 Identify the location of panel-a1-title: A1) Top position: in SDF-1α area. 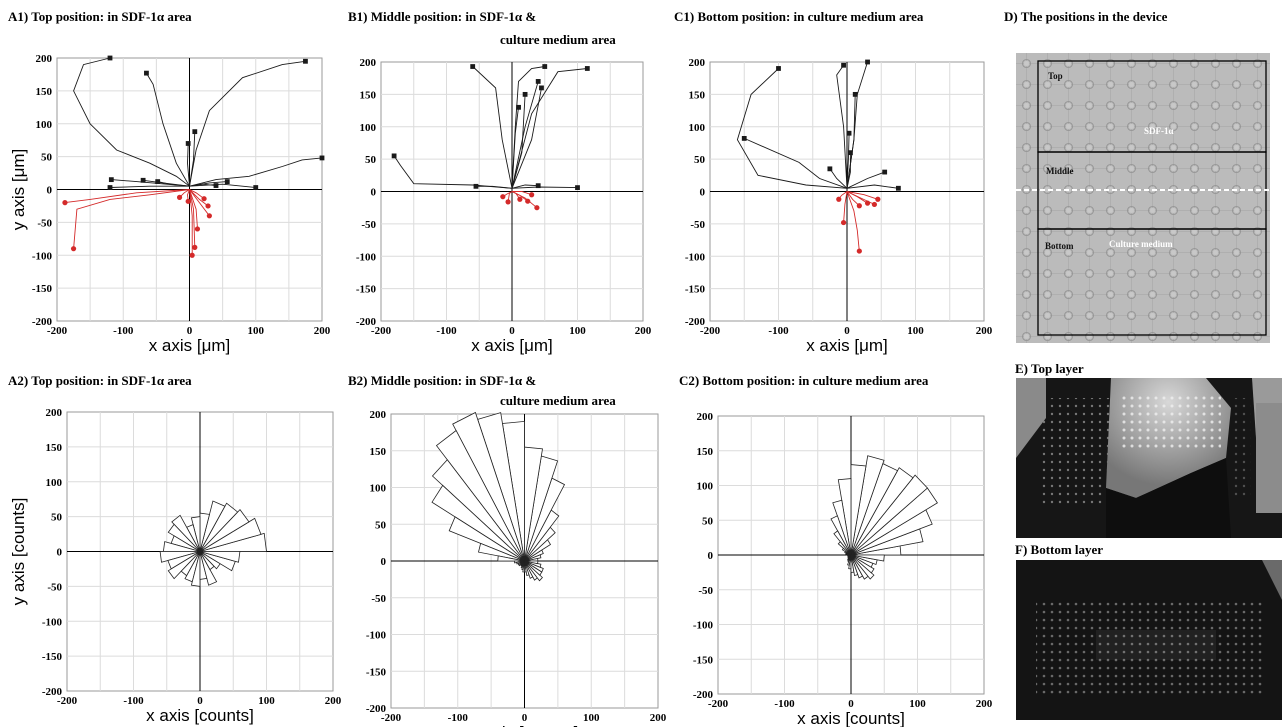
(100, 16).